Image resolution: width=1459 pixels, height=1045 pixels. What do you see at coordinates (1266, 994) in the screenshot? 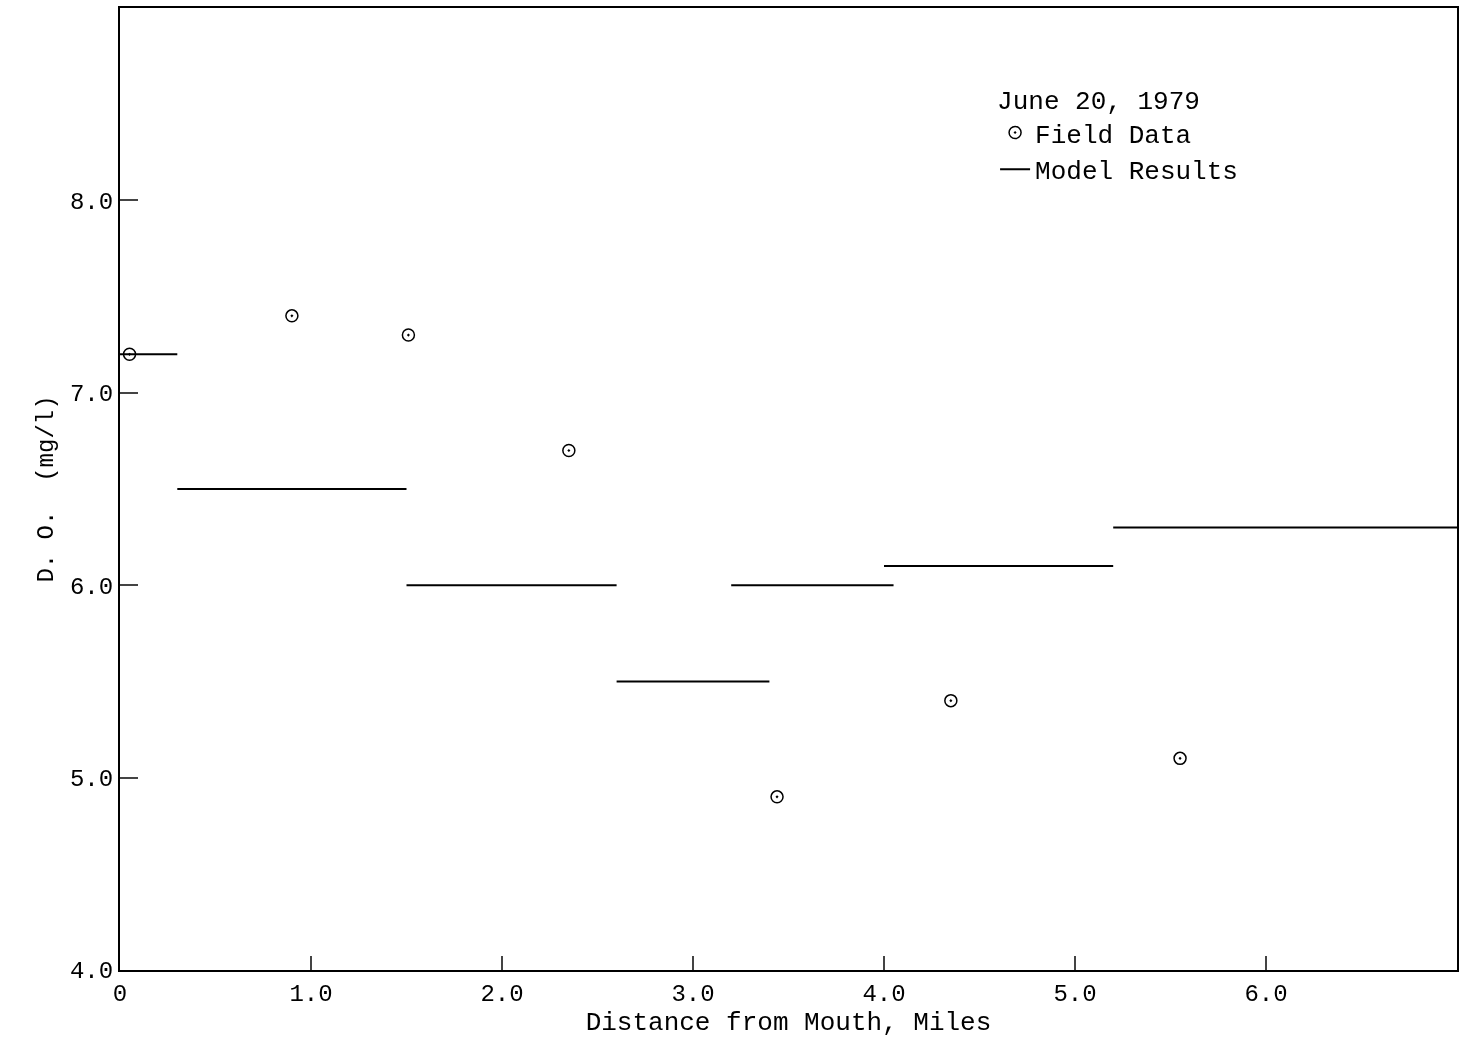
I see `x-tick-label: 6.0` at bounding box center [1266, 994].